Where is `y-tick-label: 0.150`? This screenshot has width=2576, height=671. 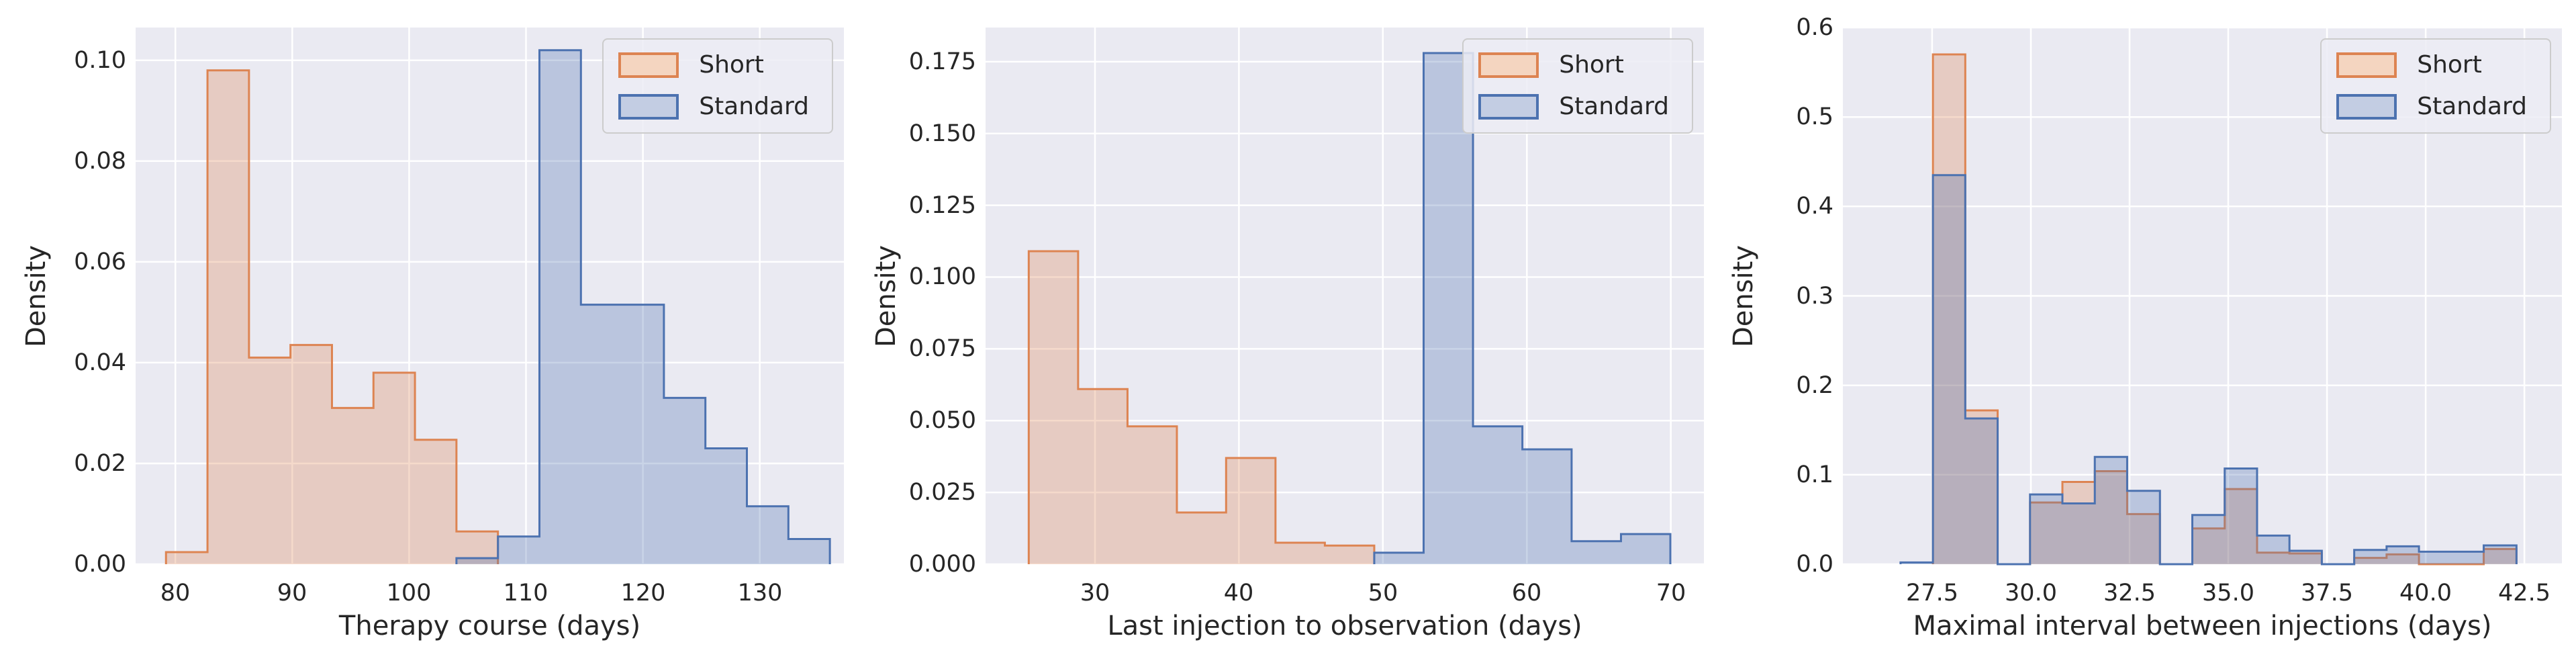
y-tick-label: 0.150 is located at coordinates (942, 133).